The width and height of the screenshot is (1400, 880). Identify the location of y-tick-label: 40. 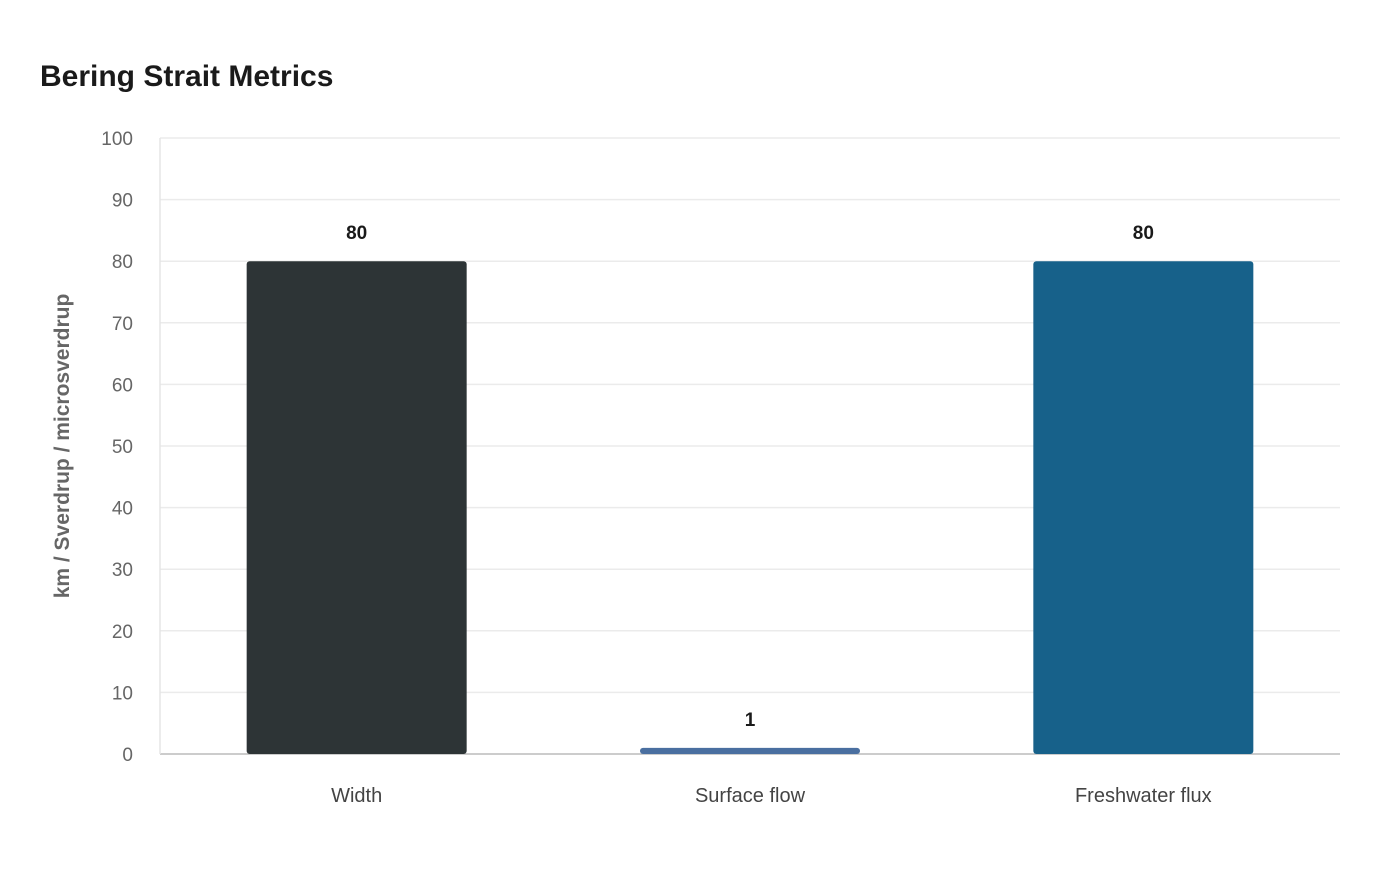
(122, 509).